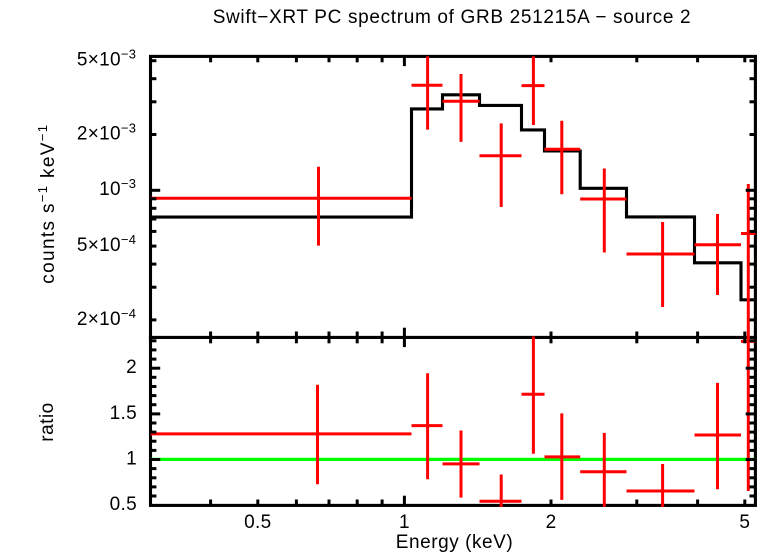  Describe the element at coordinates (123, 413) in the screenshot. I see `svg-text: 1.5` at that location.